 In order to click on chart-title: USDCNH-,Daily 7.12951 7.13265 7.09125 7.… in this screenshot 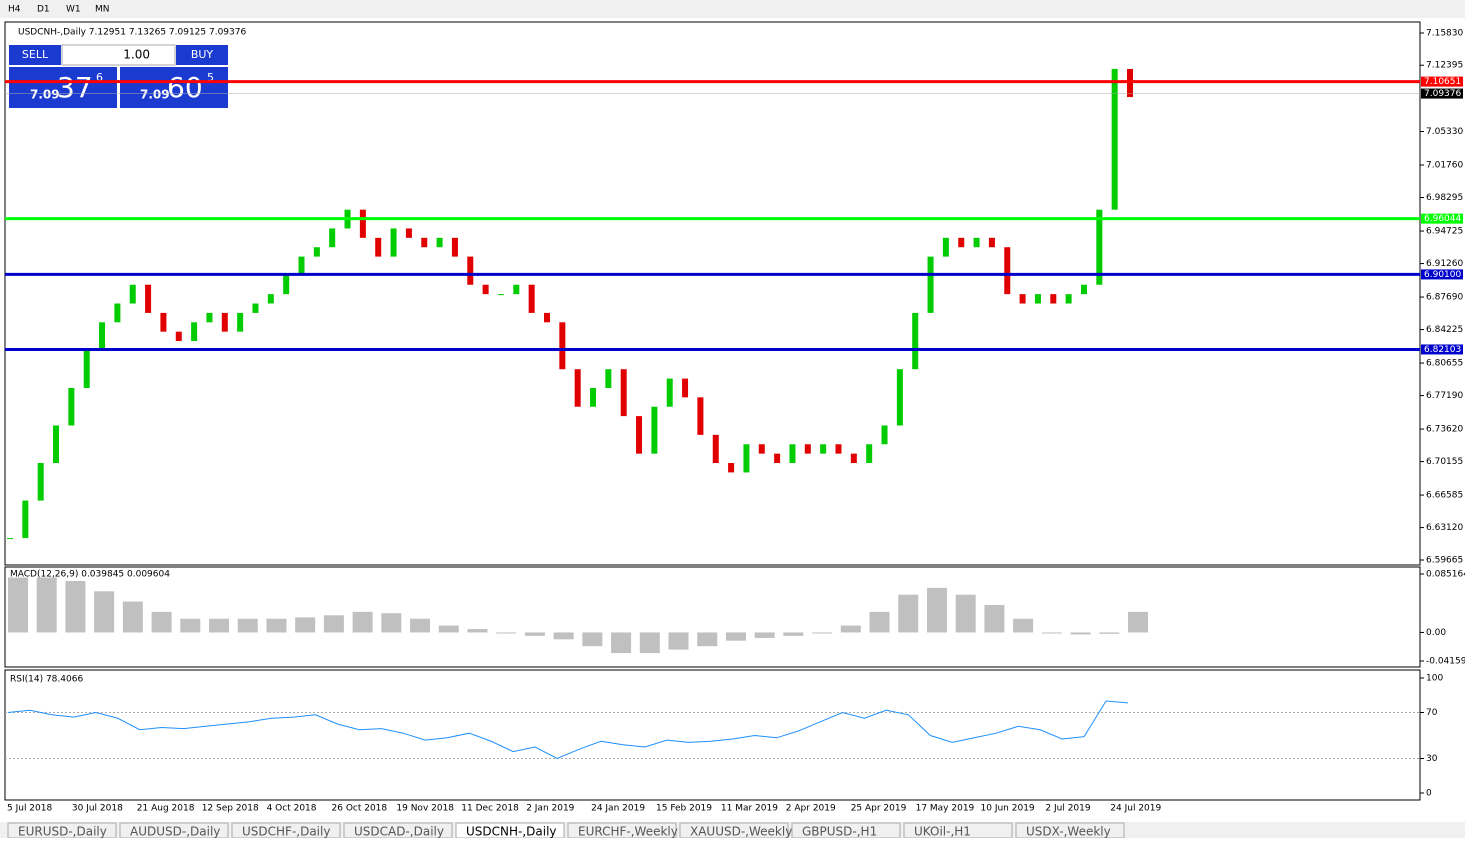, I will do `click(132, 33)`.